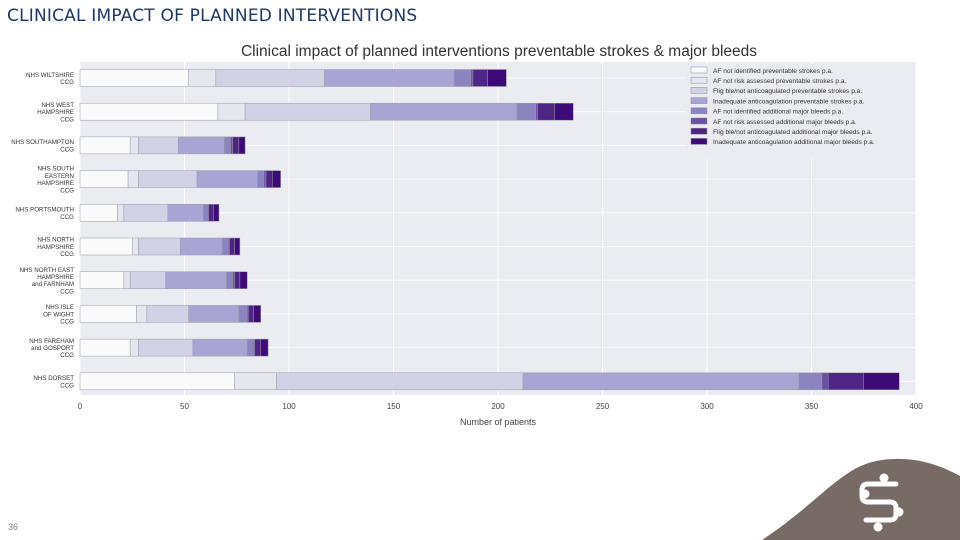 This screenshot has height=540, width=960. I want to click on category-label: NHS SOUTH EASTERN HAMPSHIRE CCG, so click(55, 180).